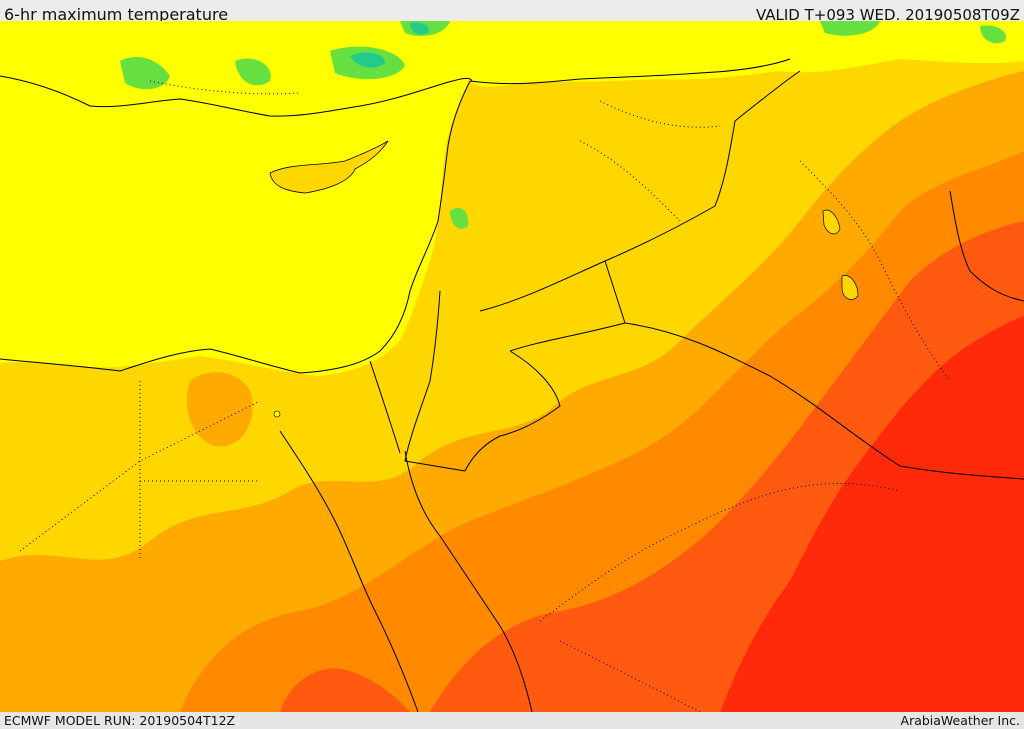 This screenshot has width=1024, height=729. What do you see at coordinates (435, 381) in the screenshot?
I see `border-jordan-west` at bounding box center [435, 381].